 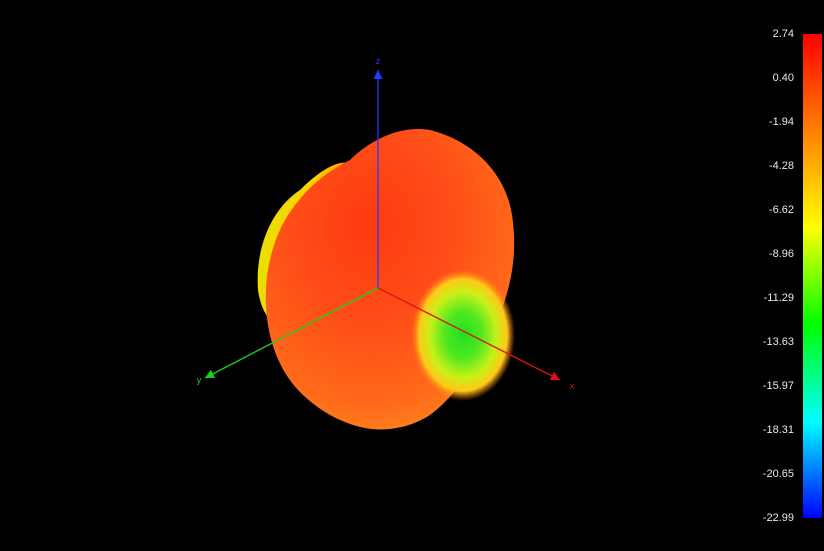 I want to click on axis-z-arrowhead, so click(x=378, y=74).